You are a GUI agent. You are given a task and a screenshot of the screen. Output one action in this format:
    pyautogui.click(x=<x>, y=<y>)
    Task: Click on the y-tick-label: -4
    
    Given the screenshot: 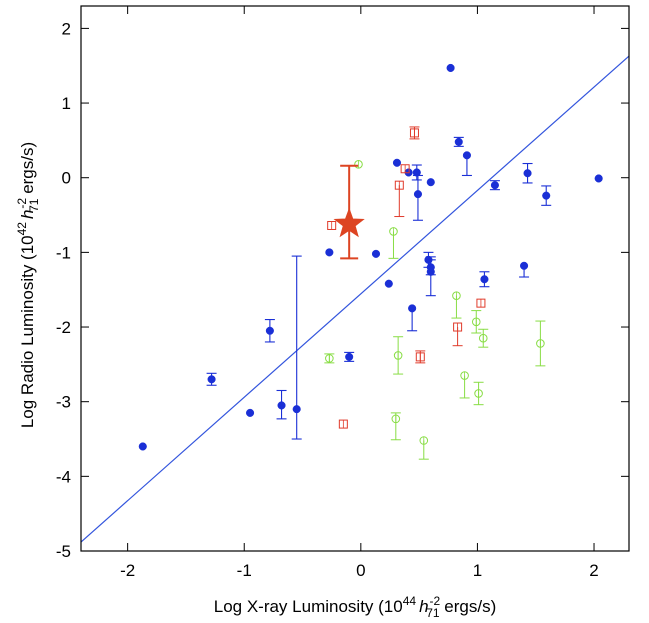 What is the action you would take?
    pyautogui.click(x=63, y=476)
    